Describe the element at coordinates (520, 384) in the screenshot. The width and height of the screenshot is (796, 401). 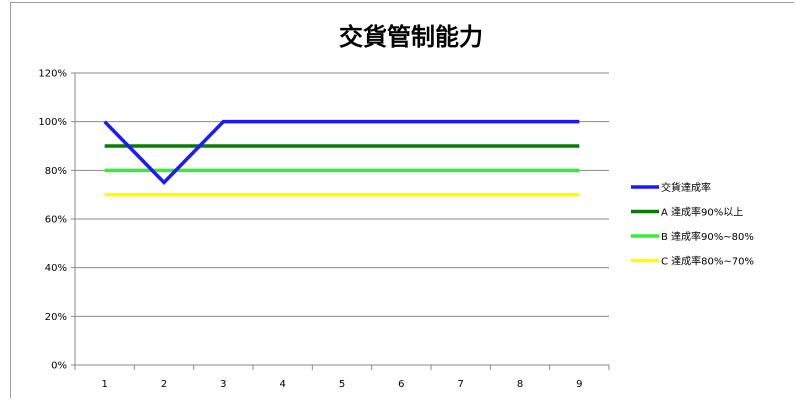
I see `x-tick-label: 8` at that location.